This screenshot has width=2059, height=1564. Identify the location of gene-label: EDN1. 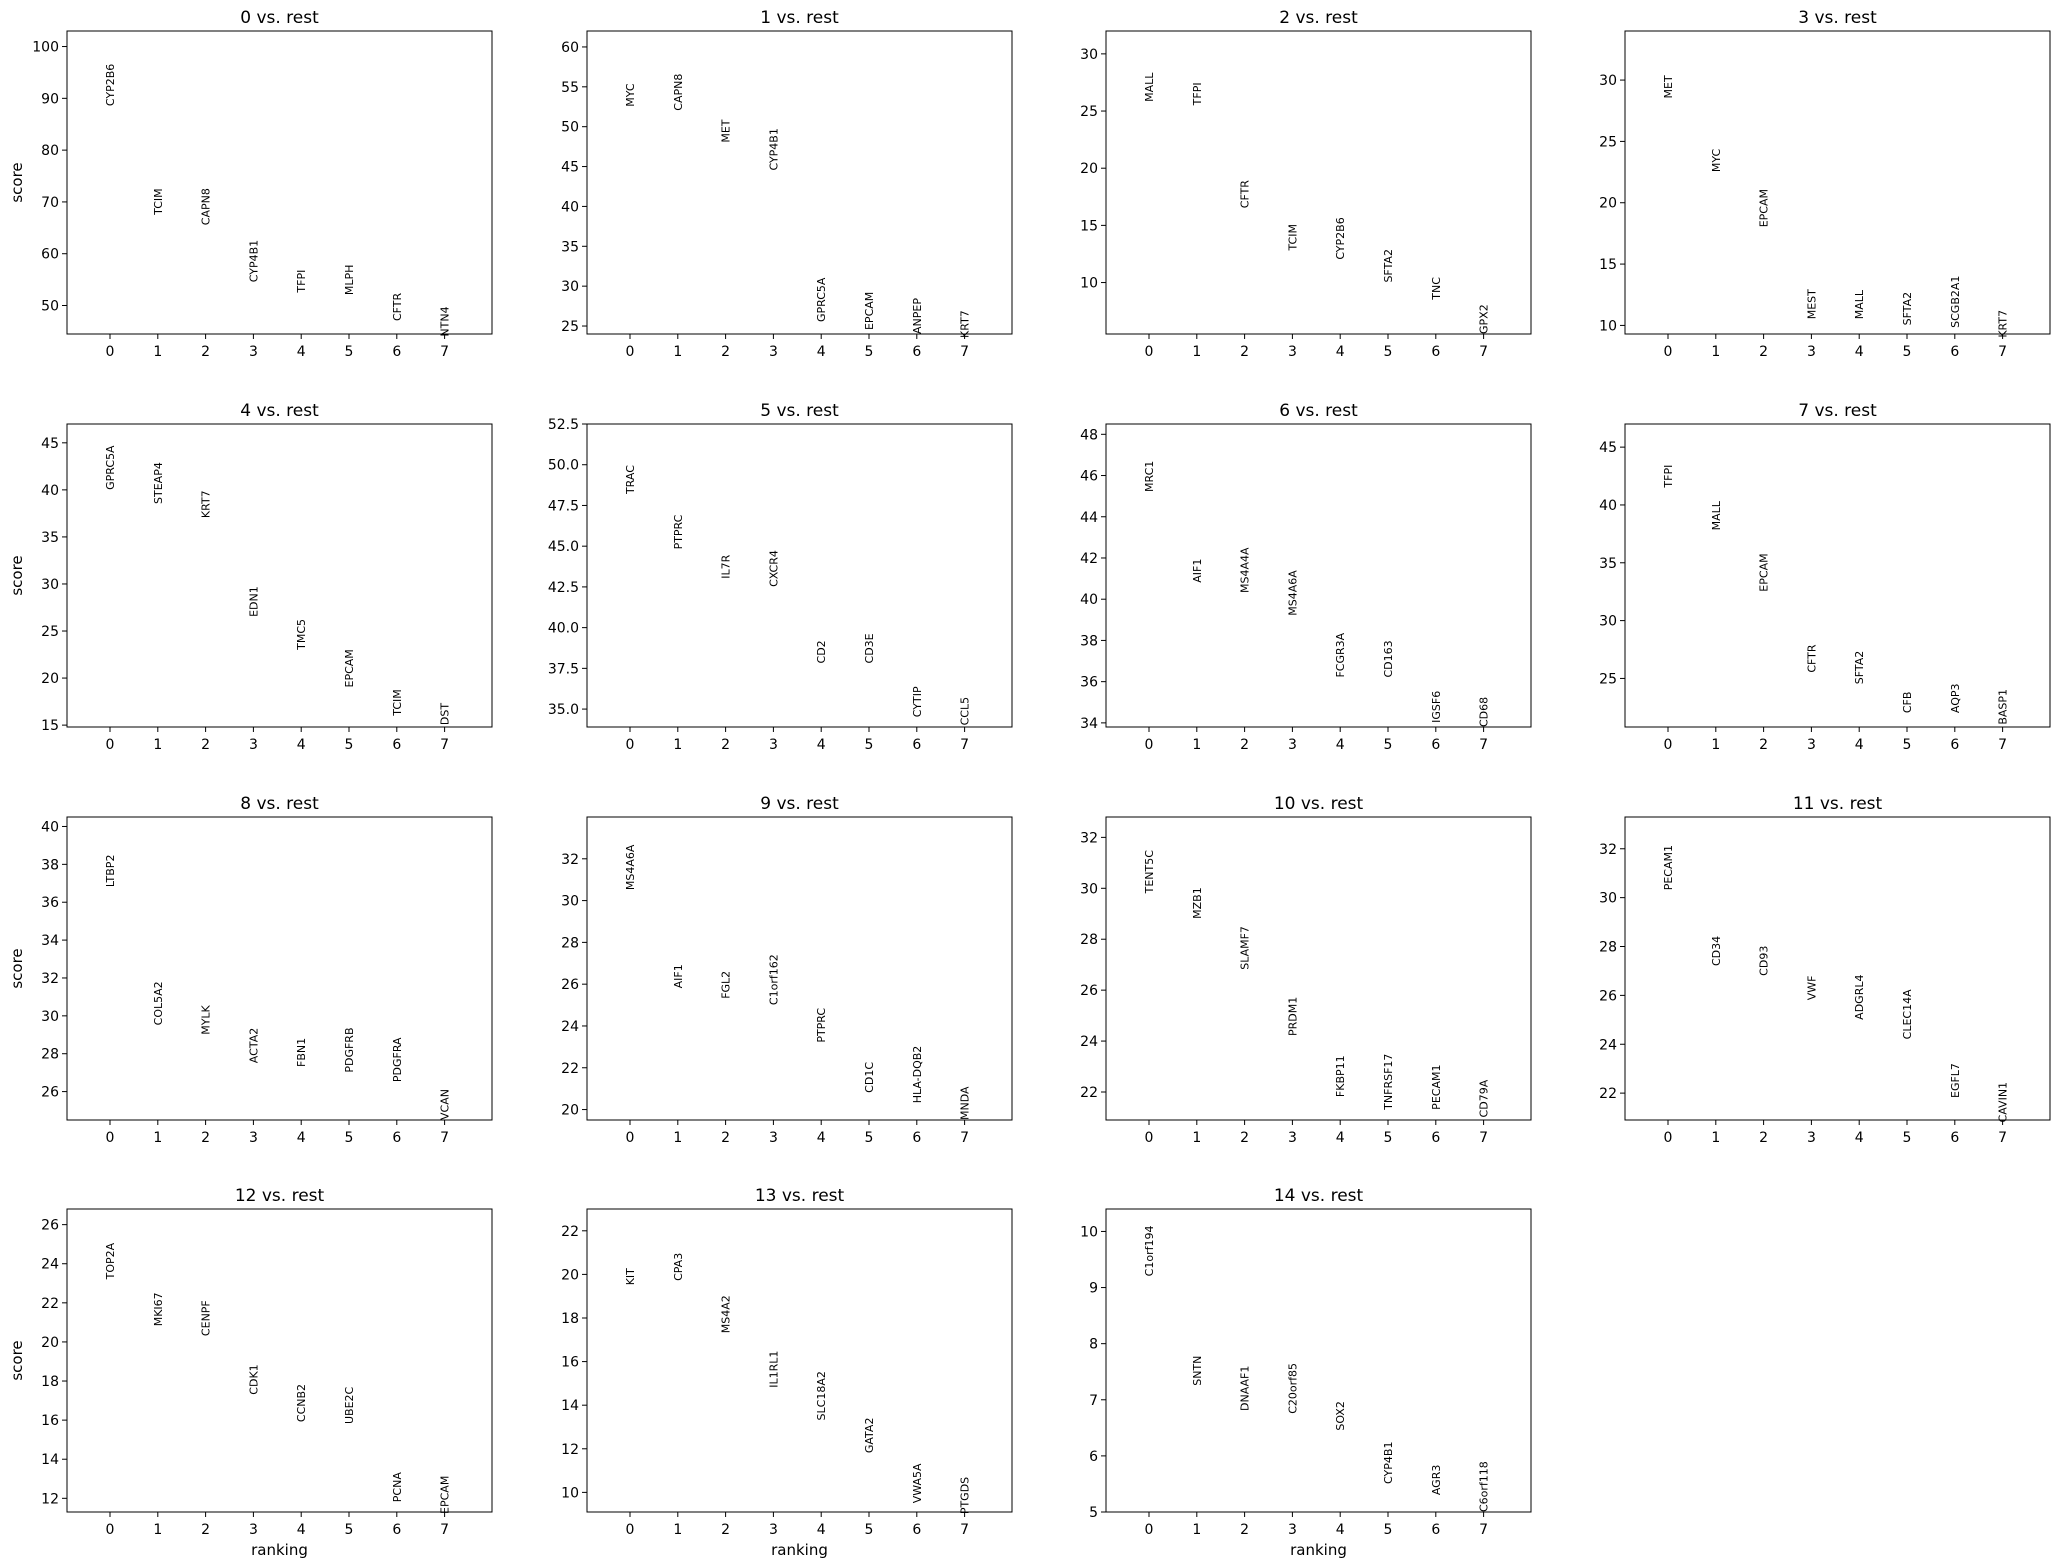
(253, 601).